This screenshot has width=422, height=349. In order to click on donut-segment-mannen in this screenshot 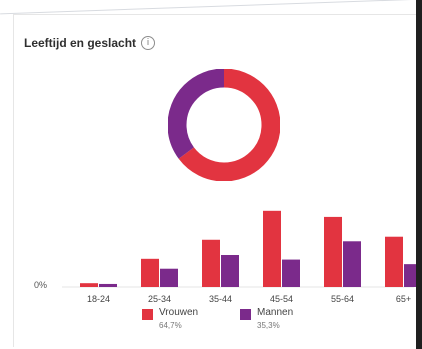, I will do `click(224, 125)`.